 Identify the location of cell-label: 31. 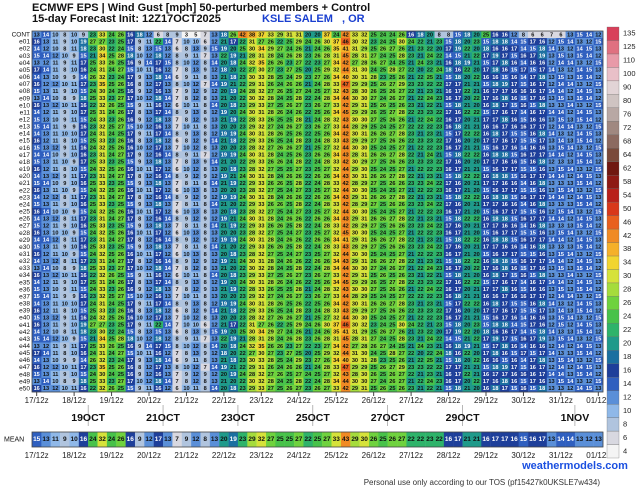
(261, 283).